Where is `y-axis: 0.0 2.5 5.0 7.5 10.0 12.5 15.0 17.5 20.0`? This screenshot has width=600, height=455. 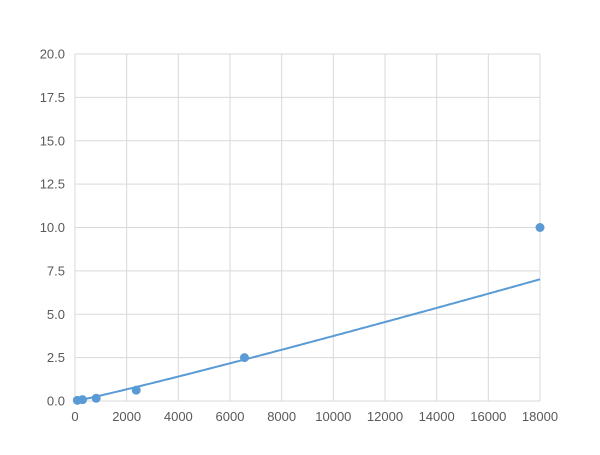
y-axis: 0.0 2.5 5.0 7.5 10.0 12.5 15.0 17.5 20.0 is located at coordinates (52, 228).